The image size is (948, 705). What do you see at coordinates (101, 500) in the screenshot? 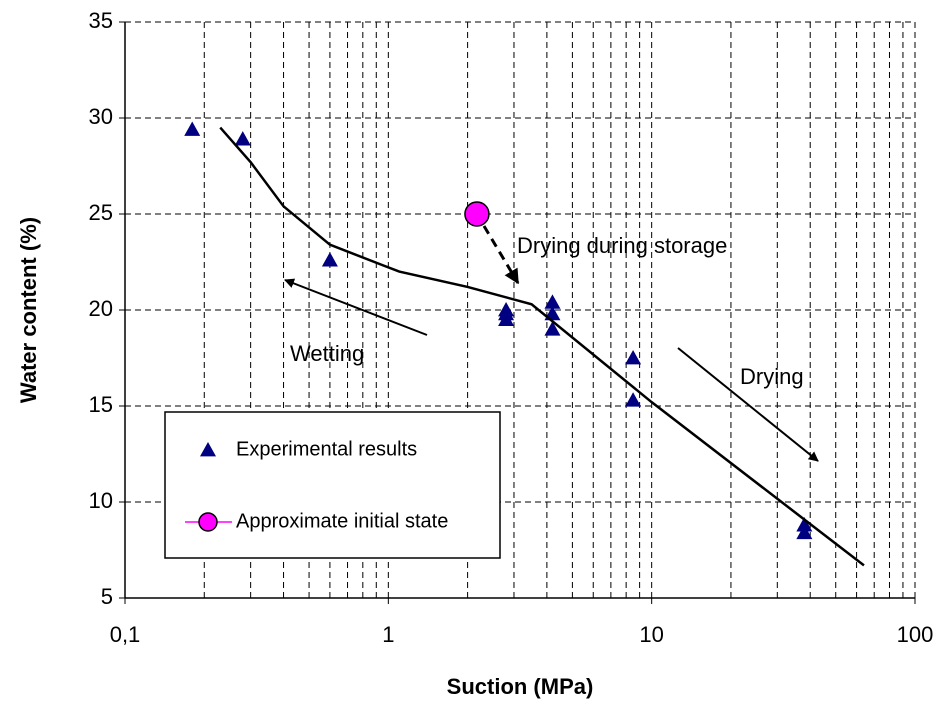
I see `y-tick-label: 10` at bounding box center [101, 500].